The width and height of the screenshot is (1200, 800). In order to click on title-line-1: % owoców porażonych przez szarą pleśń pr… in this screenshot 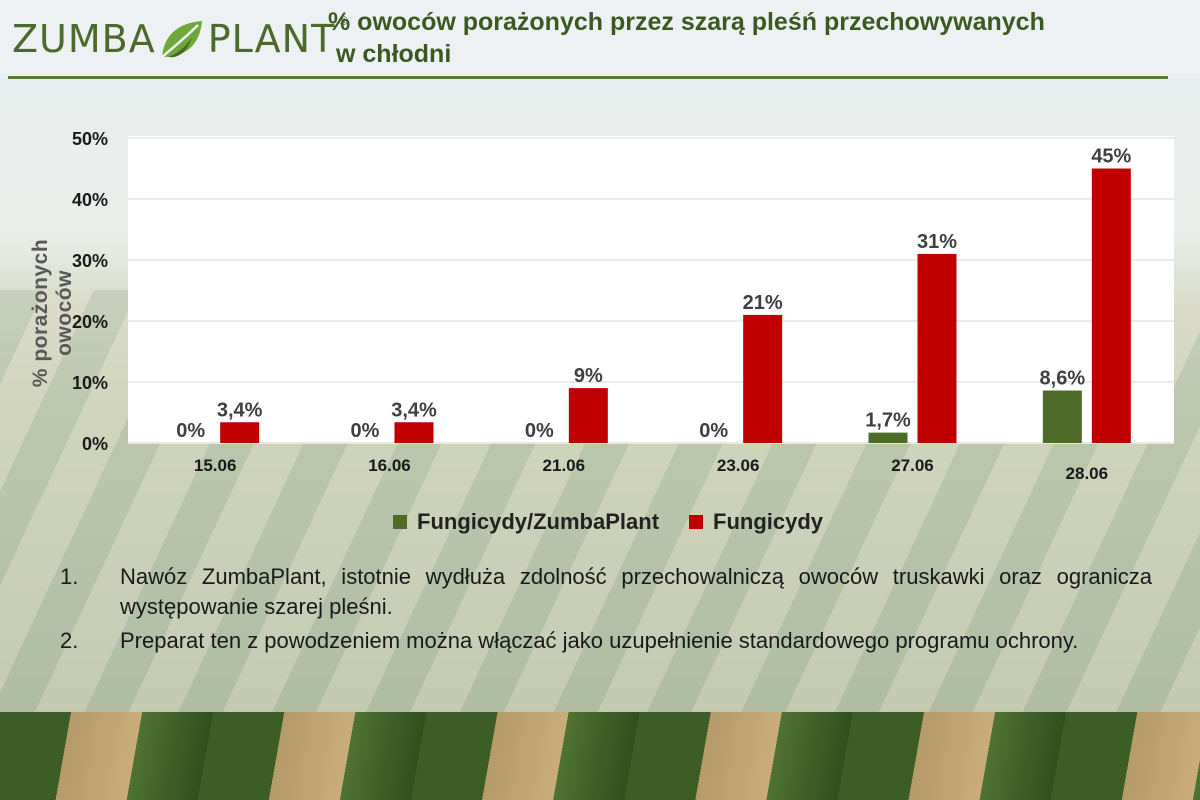, I will do `click(686, 22)`.